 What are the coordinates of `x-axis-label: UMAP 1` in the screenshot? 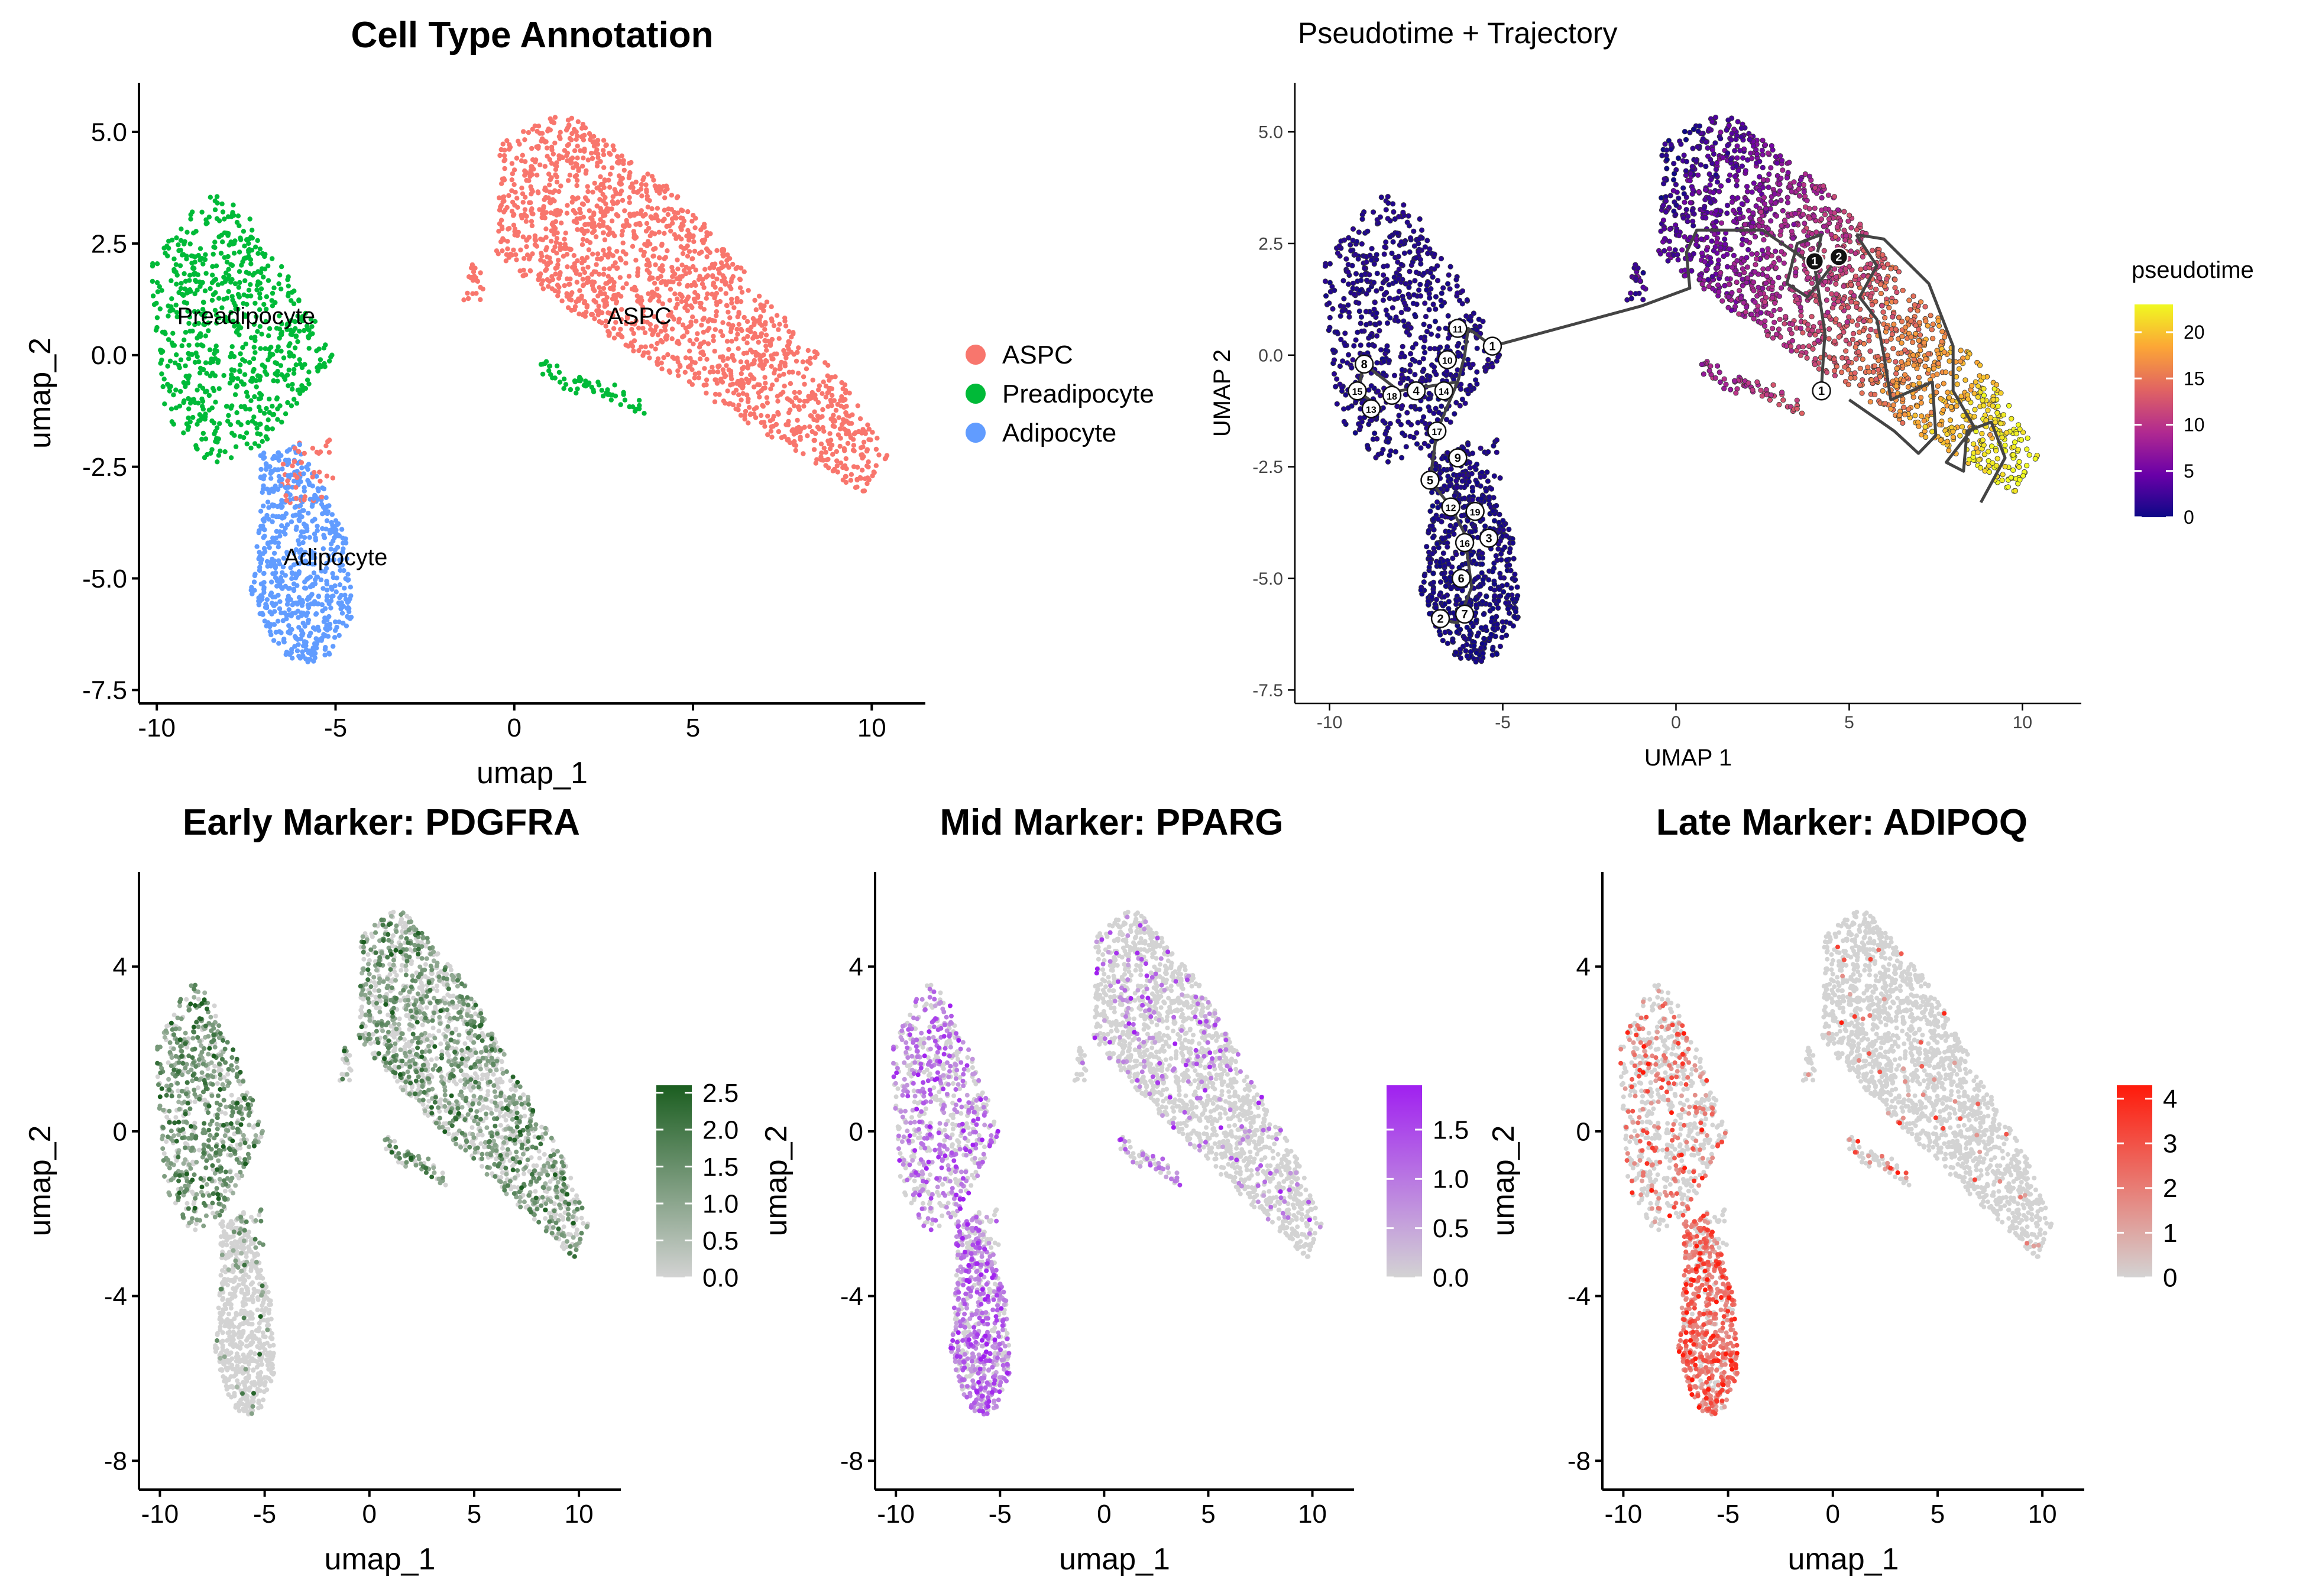 It's located at (1688, 758).